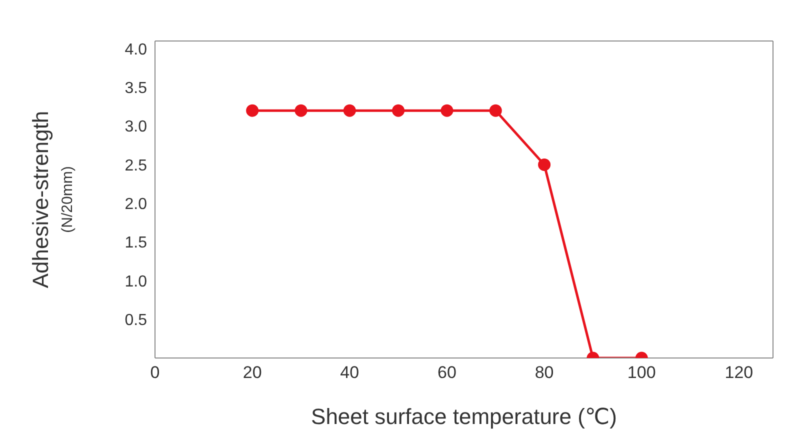  Describe the element at coordinates (52, 199) in the screenshot. I see `y-axis-title: Adhesive-strength (N/20mm)` at that location.